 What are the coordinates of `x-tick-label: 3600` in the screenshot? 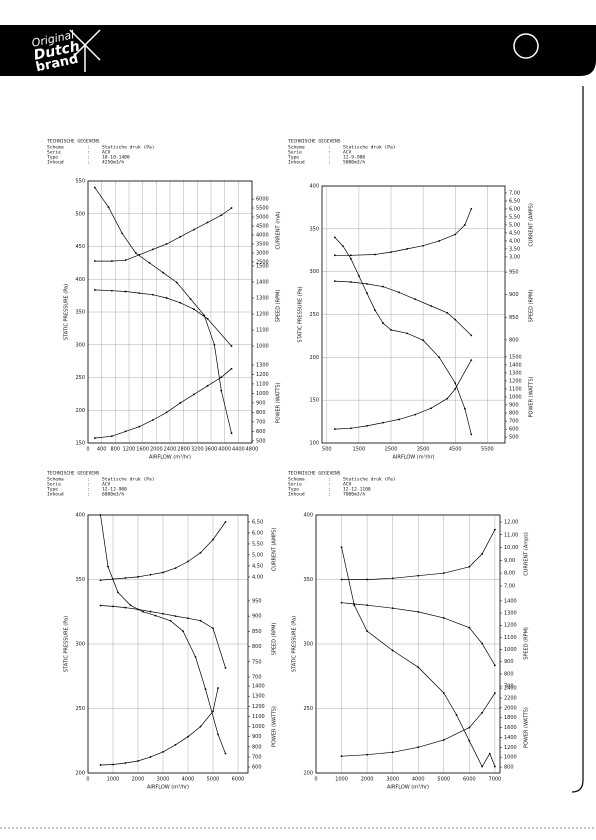 It's located at (211, 450).